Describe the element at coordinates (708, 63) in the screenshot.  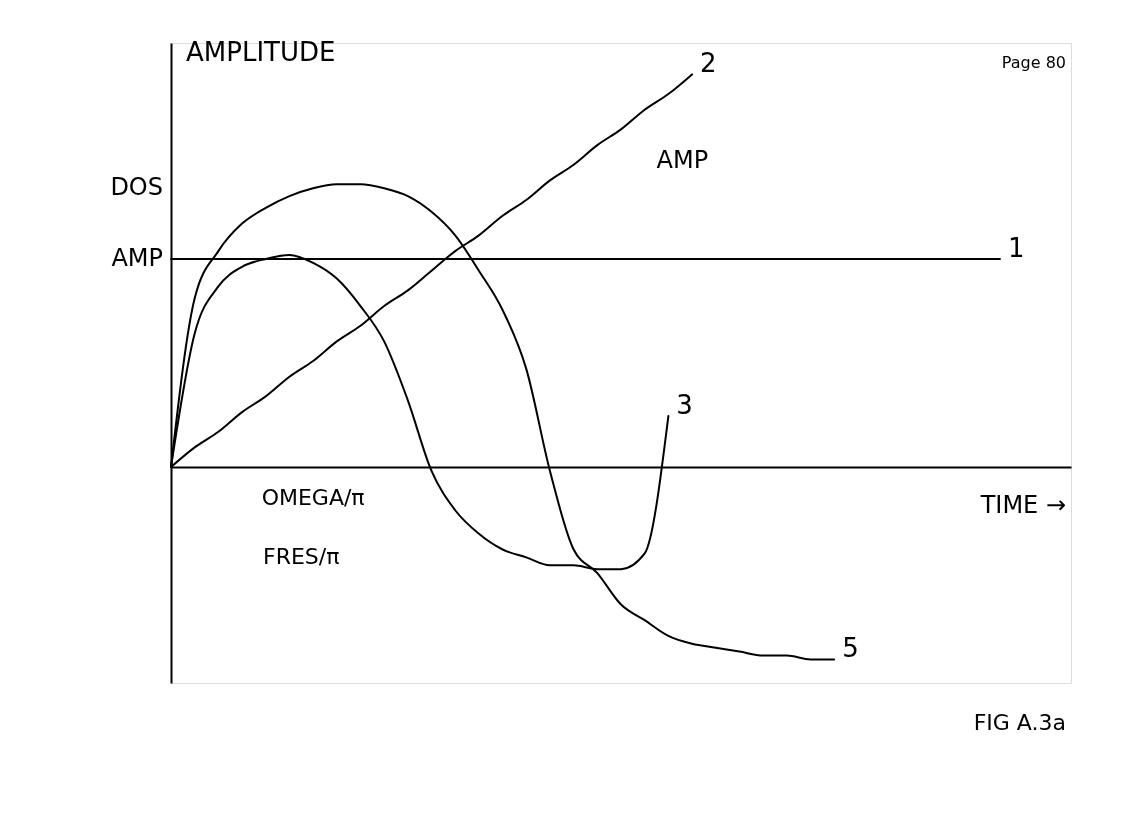
I see `series-label: 2` at that location.